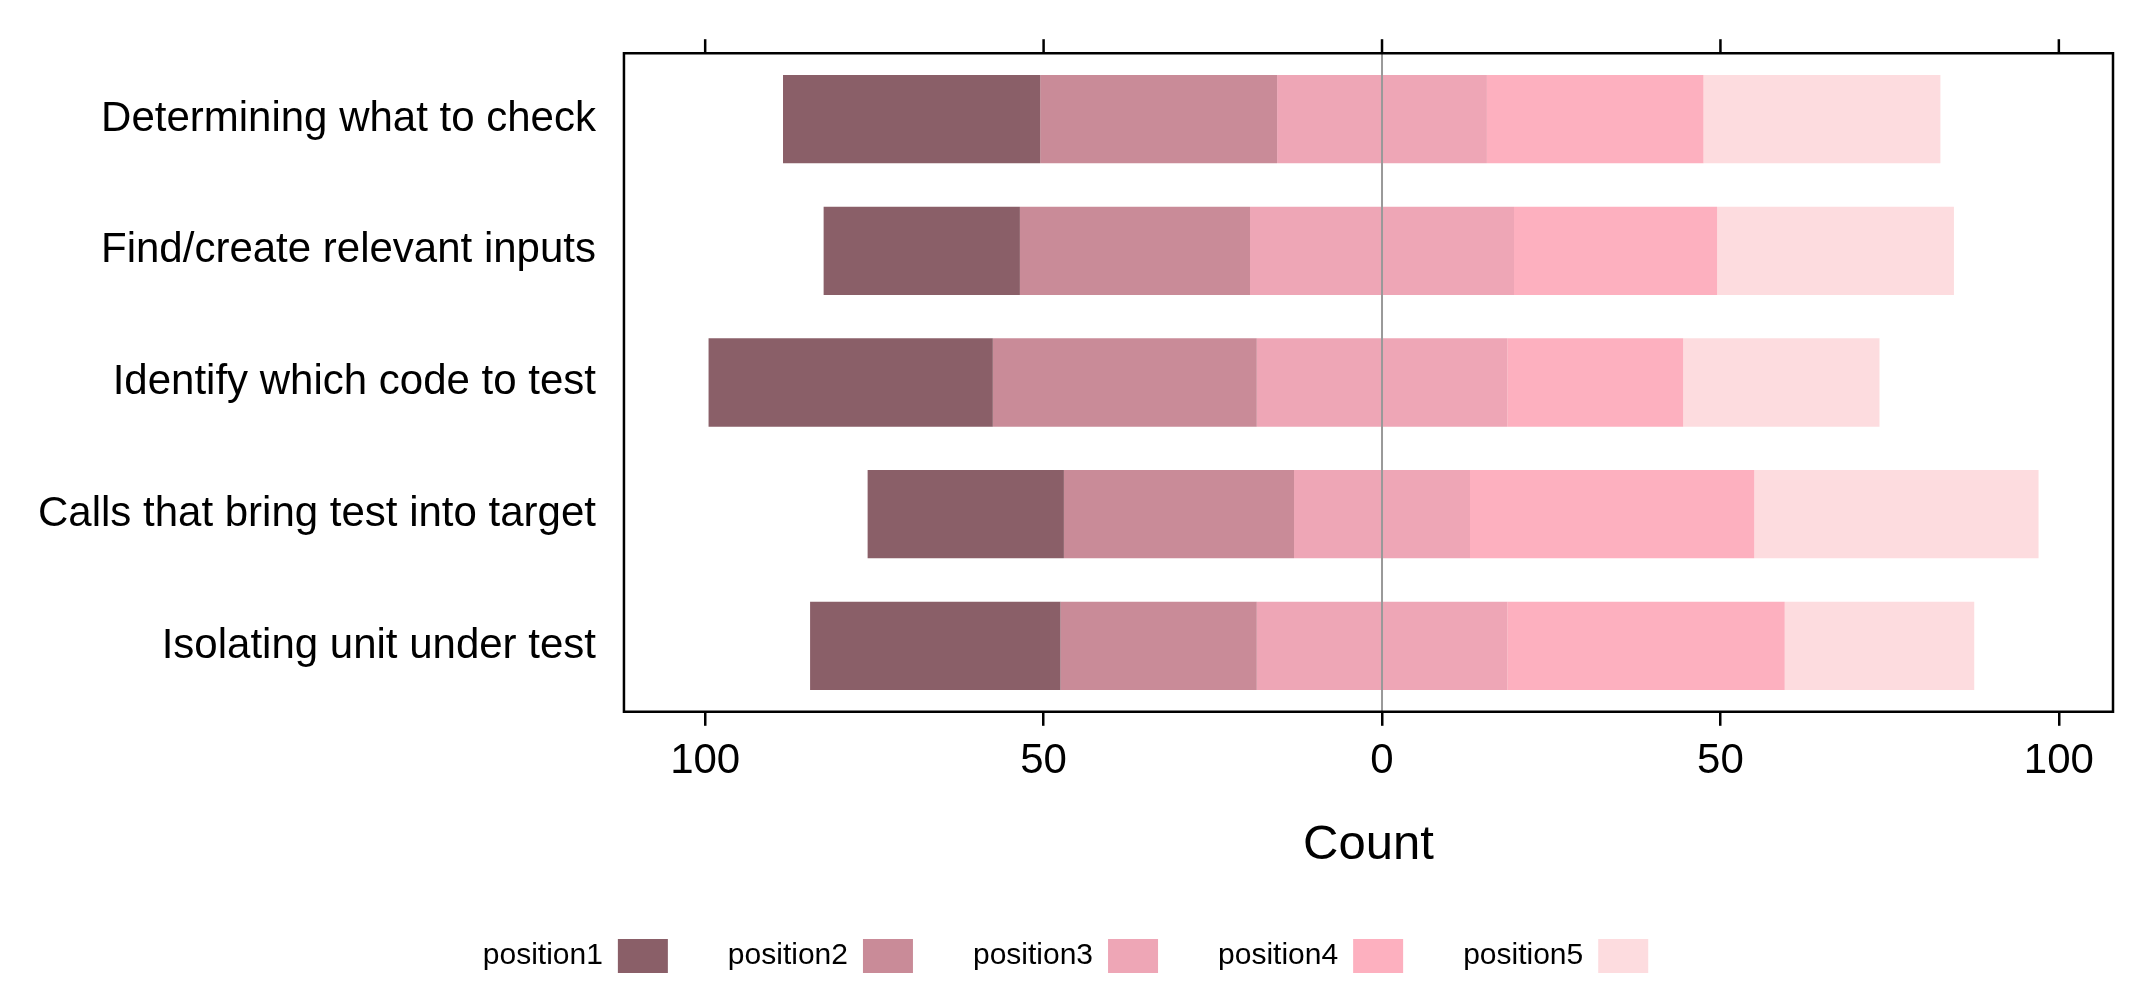 The image size is (2146, 1006). I want to click on x-tick-label: 0, so click(1382, 758).